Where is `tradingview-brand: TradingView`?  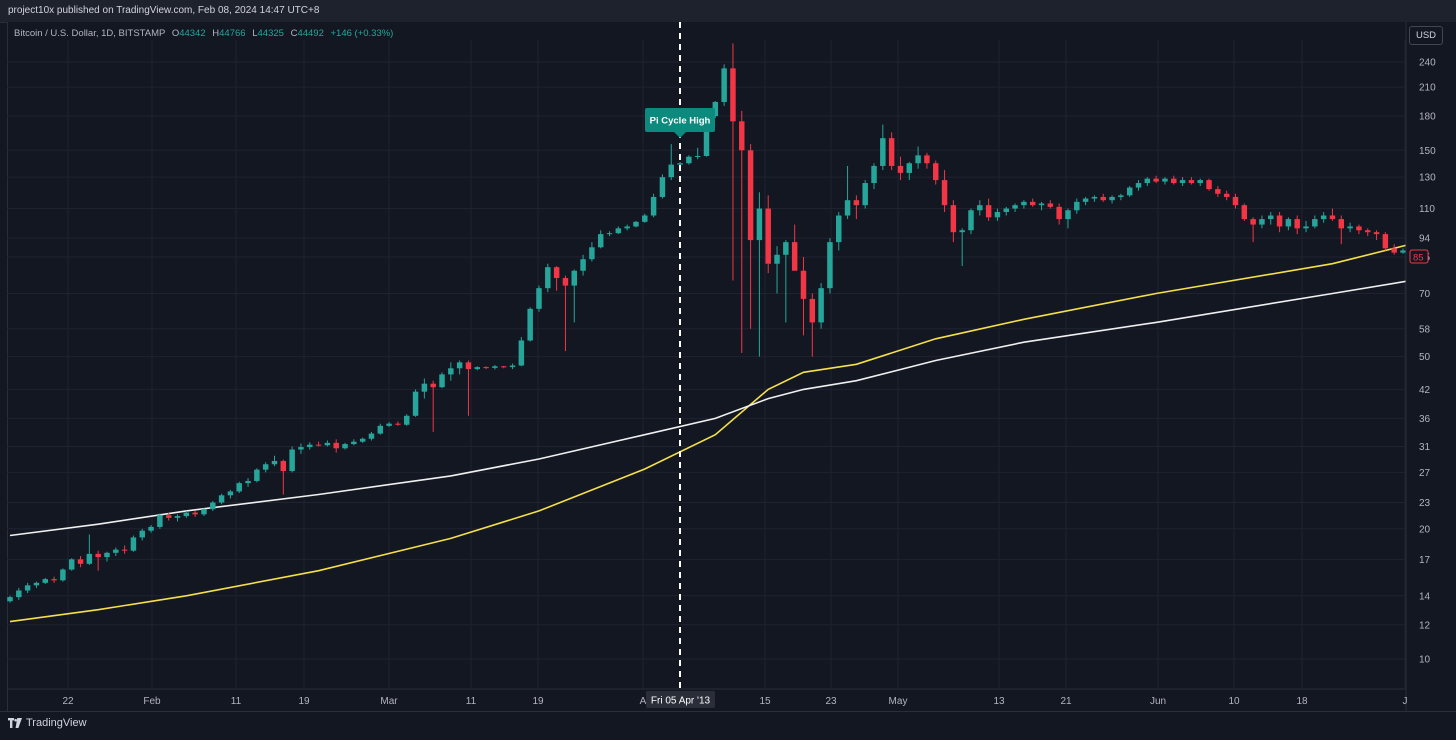
tradingview-brand: TradingView is located at coordinates (47, 723).